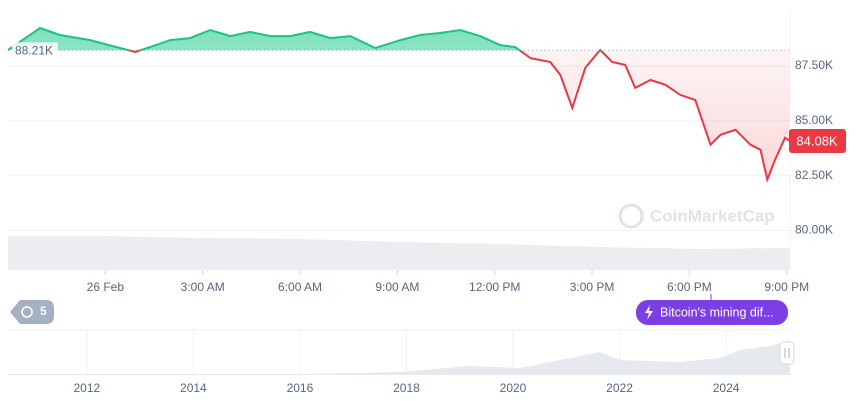 This screenshot has height=401, width=860. I want to click on baseline-label: 88.21K, so click(34, 51).